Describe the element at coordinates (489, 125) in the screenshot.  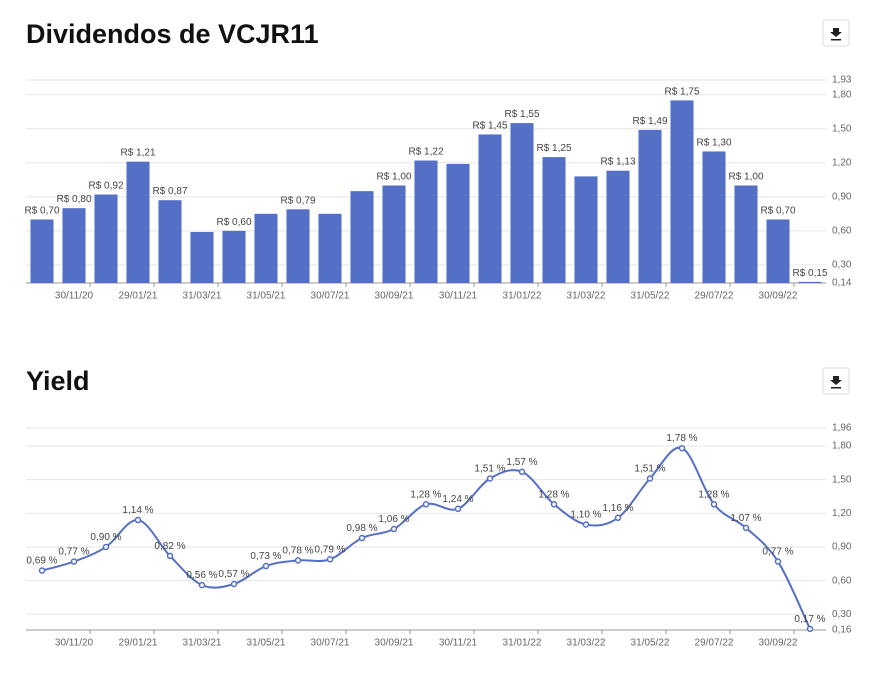
I see `value-label: R$ 1,45` at that location.